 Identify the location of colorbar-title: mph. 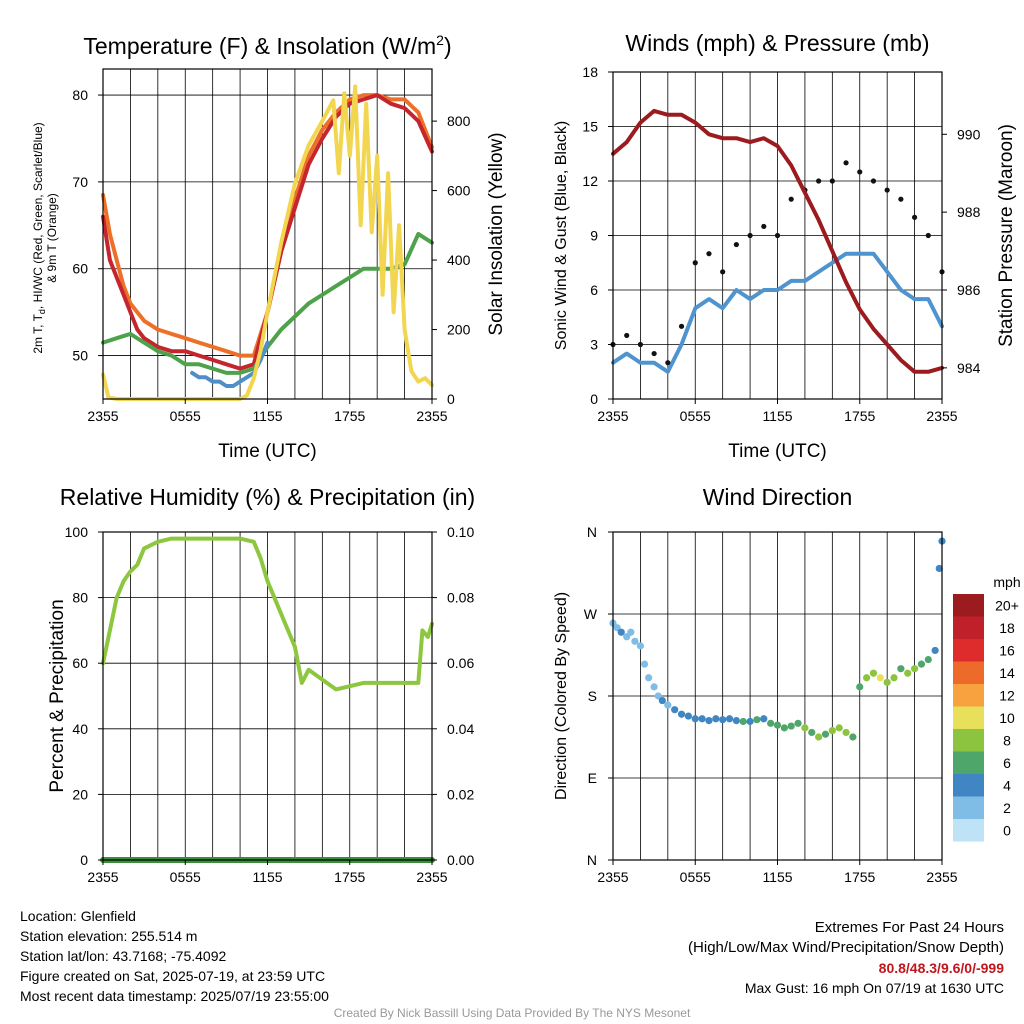
(1006, 582).